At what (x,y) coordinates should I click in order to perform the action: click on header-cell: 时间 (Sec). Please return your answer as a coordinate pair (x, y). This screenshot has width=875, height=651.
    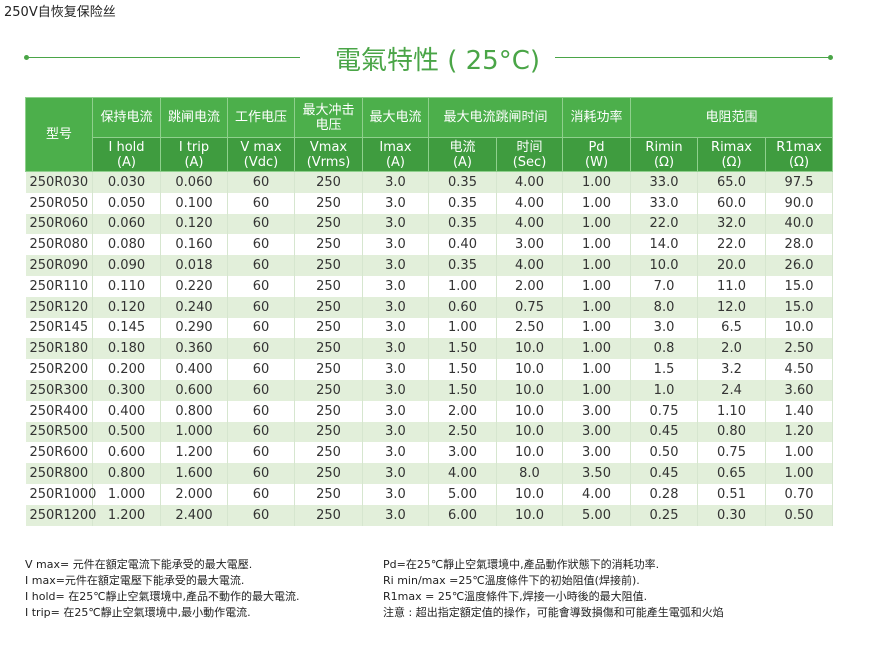
    Looking at the image, I should click on (529, 154).